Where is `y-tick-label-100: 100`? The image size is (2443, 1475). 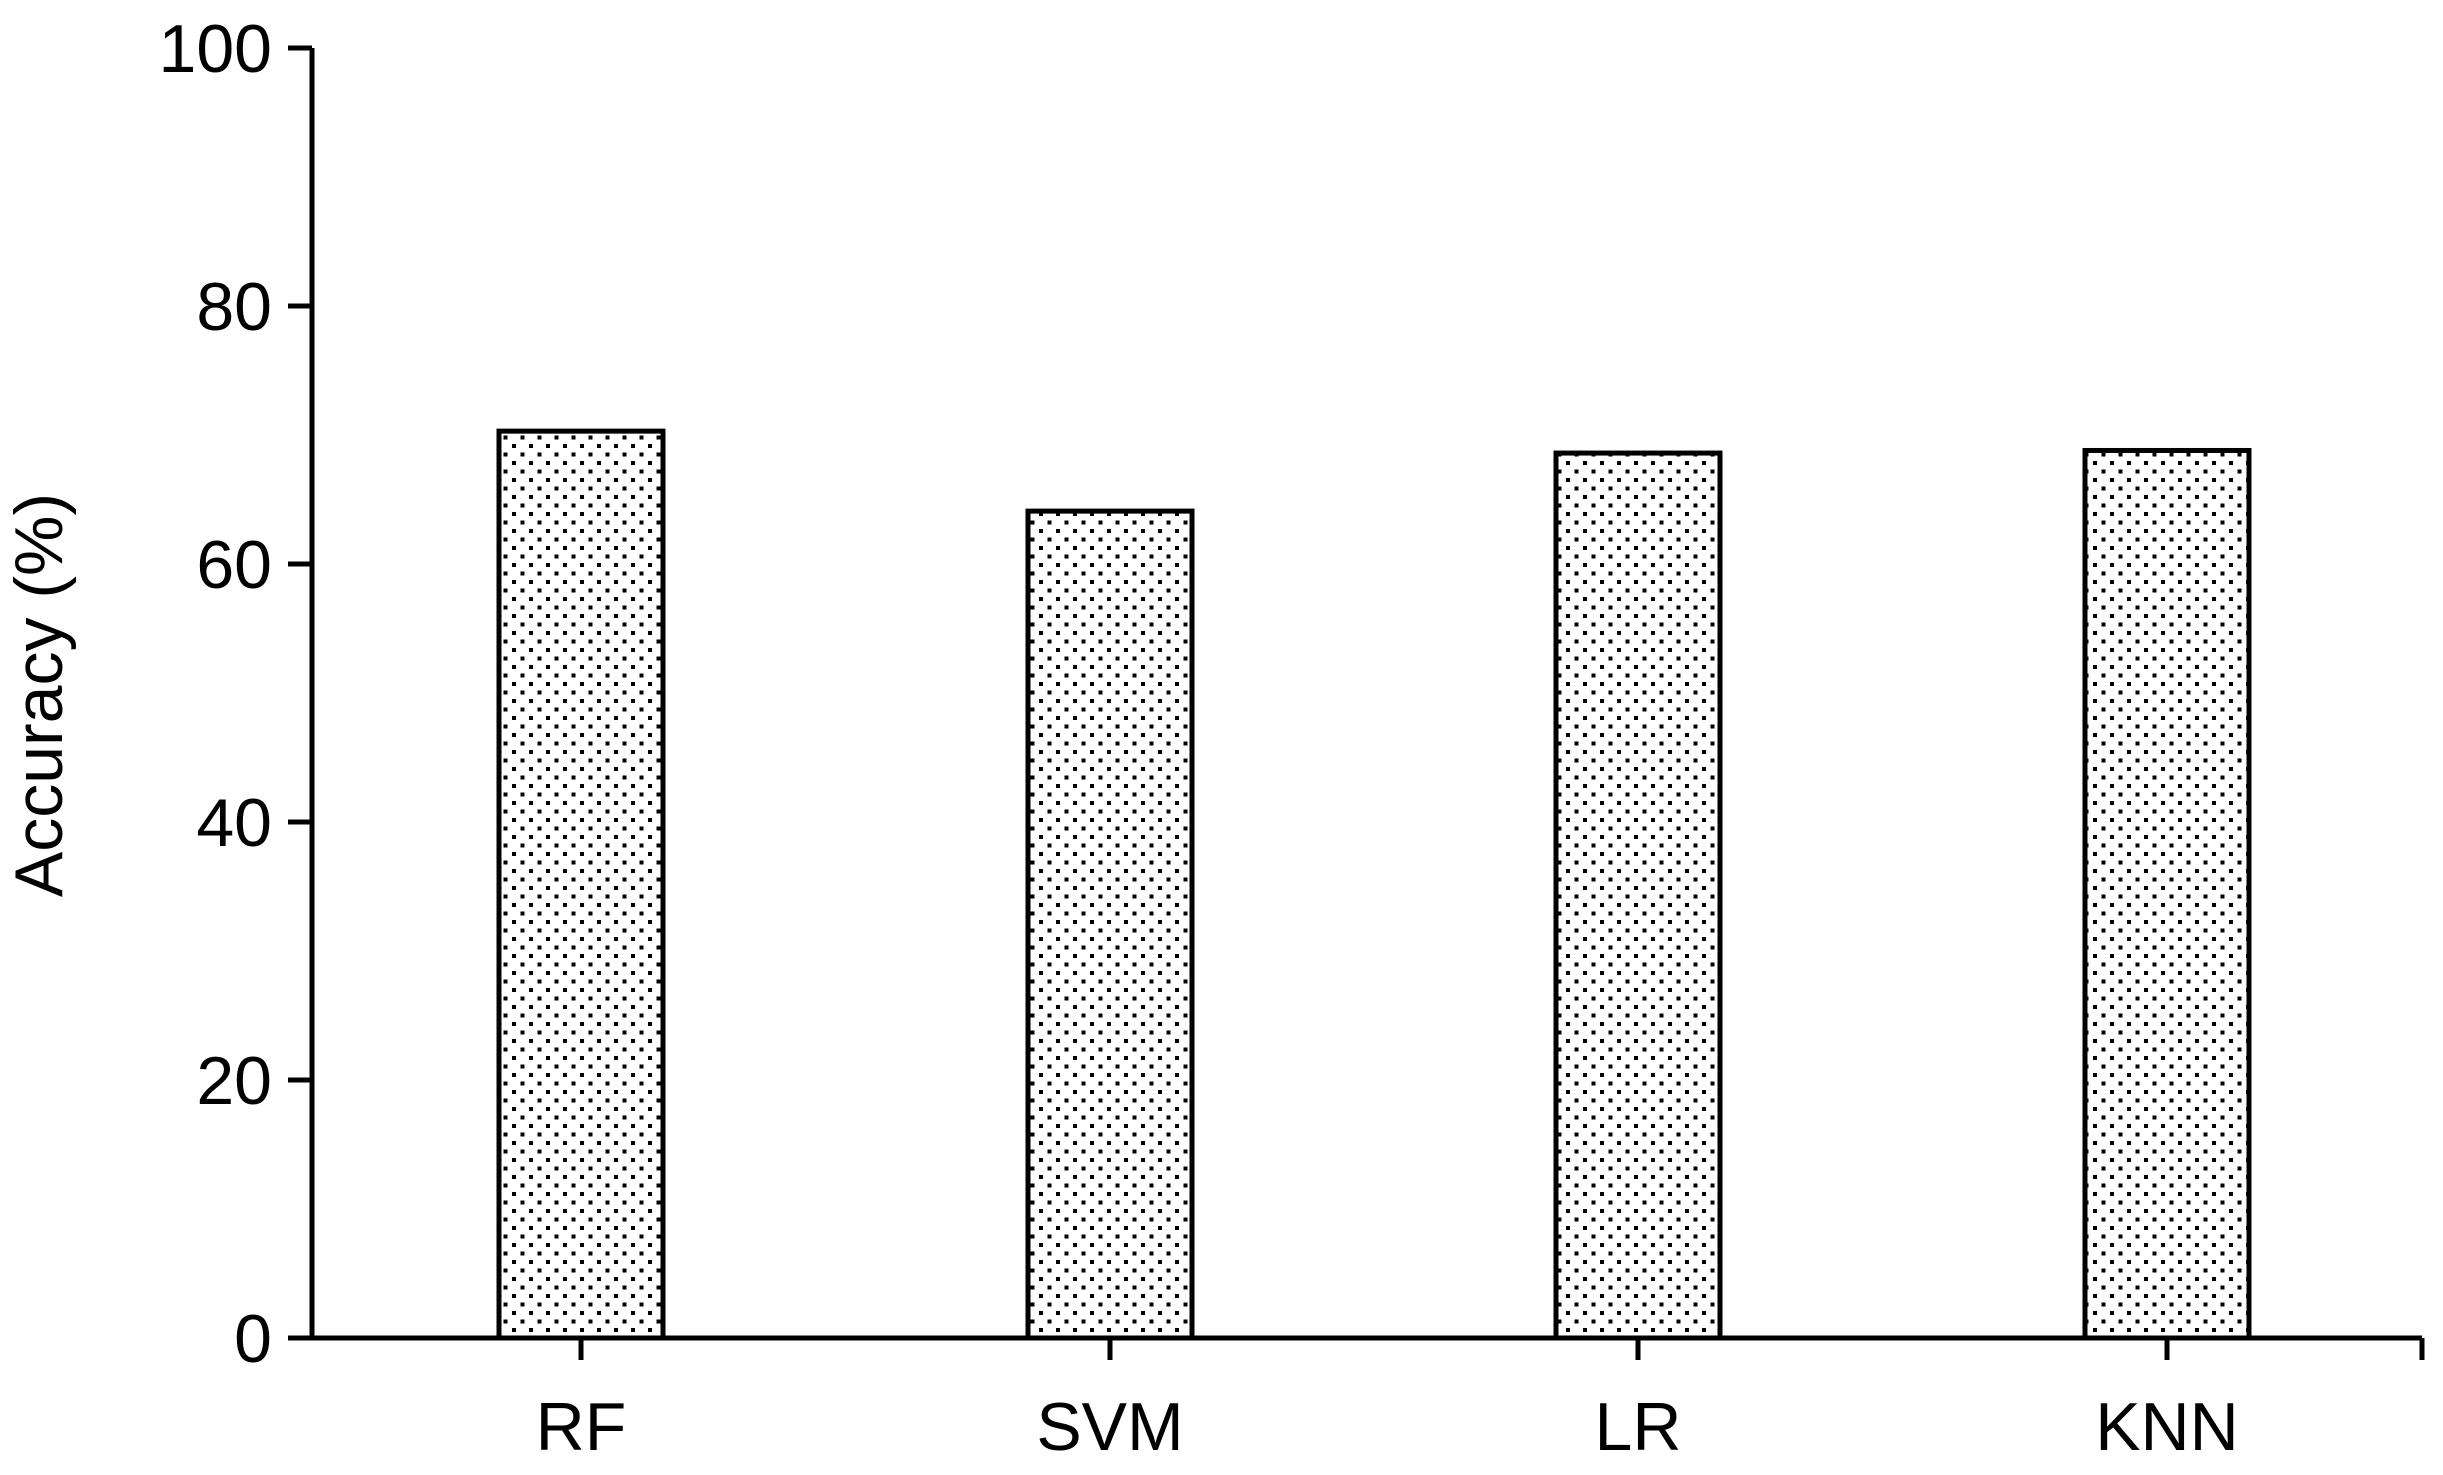 y-tick-label-100: 100 is located at coordinates (215, 49).